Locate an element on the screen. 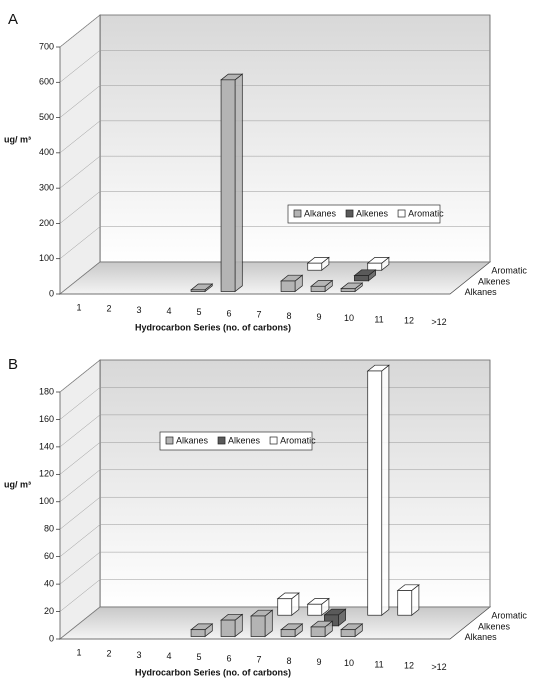 The image size is (535, 690). panel-letter: B is located at coordinates (13, 364).